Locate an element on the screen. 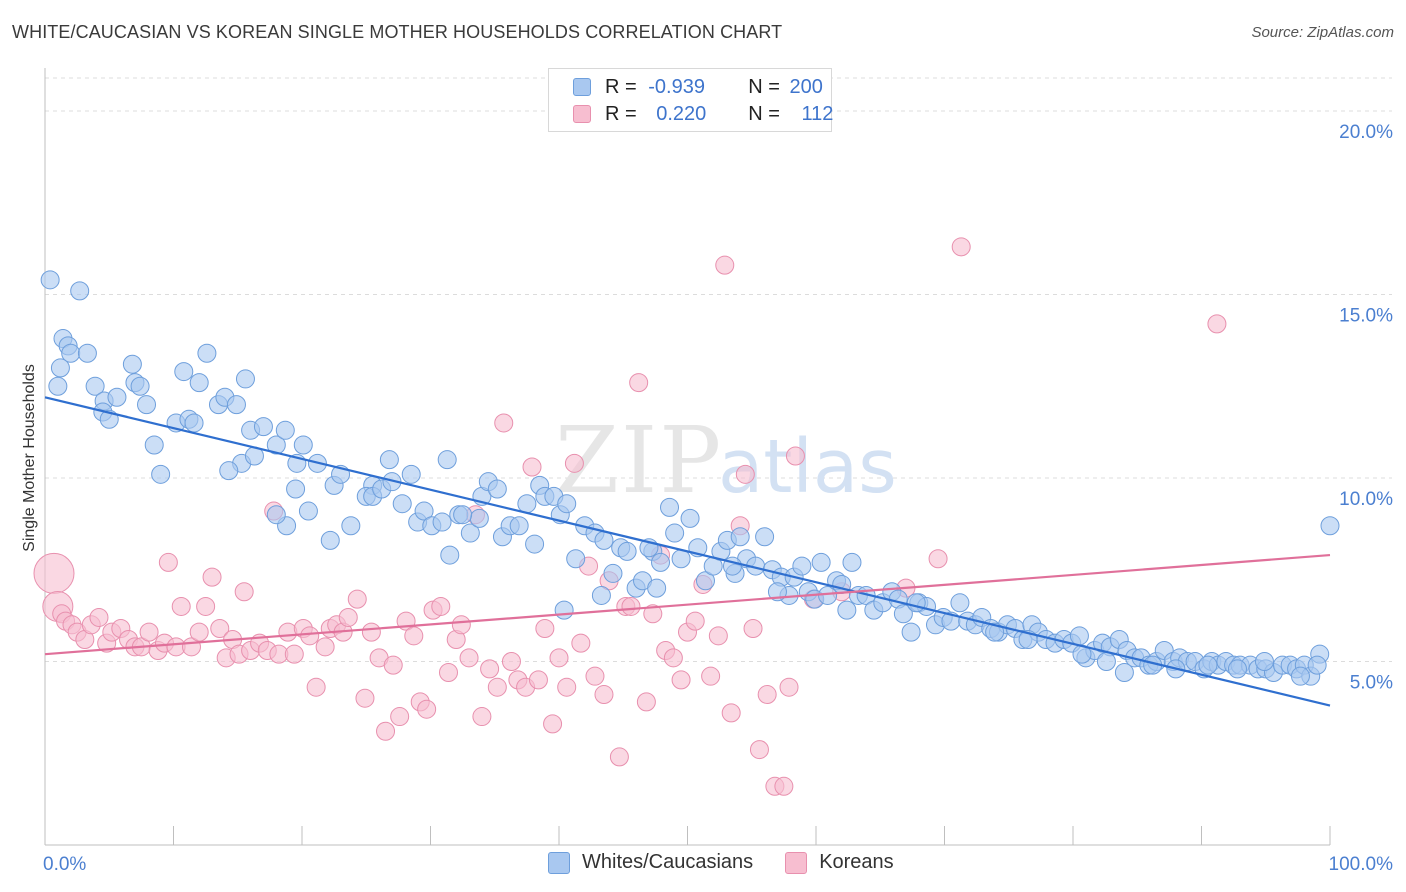  legend-r-label: R = is located at coordinates (624, 86).